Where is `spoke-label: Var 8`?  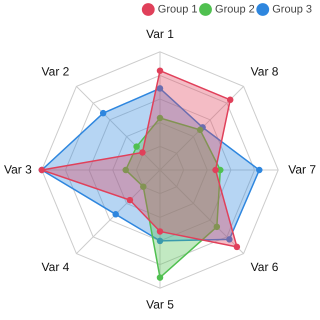
spoke-label: Var 8 is located at coordinates (264, 71).